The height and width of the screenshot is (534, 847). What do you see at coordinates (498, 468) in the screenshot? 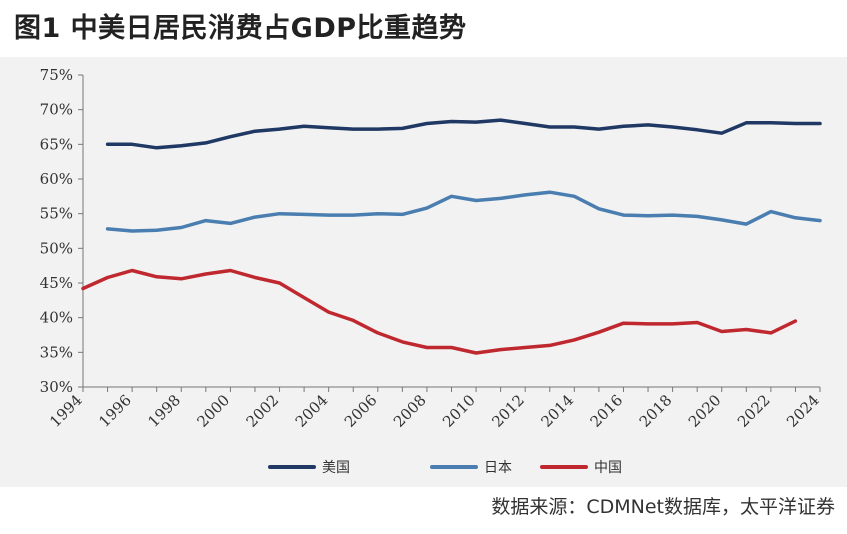
I see `legend-label: 日本` at bounding box center [498, 468].